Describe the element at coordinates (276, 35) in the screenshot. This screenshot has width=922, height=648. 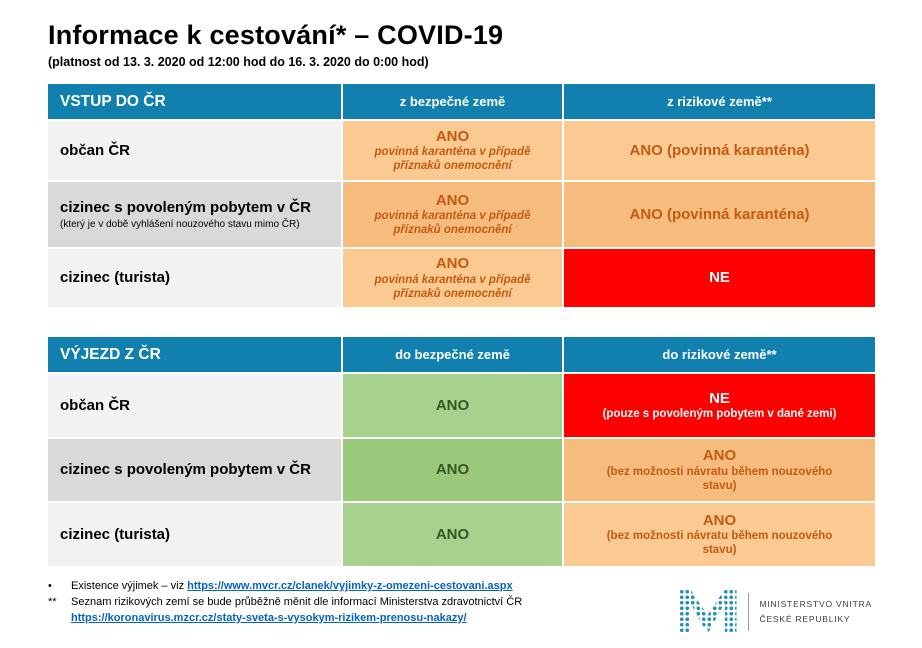
I see `page-title: Informace k cestování* – COVID-19` at that location.